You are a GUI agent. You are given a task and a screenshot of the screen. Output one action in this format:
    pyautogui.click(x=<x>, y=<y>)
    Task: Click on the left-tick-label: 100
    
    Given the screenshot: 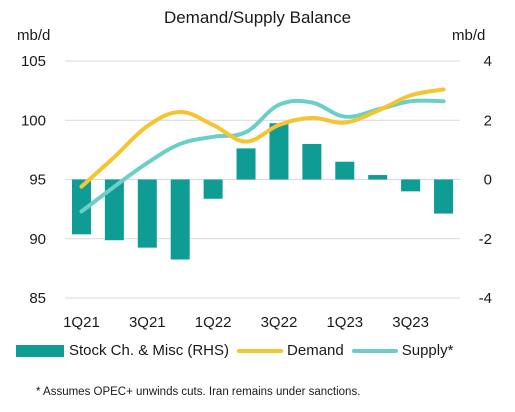 What is the action you would take?
    pyautogui.click(x=33, y=120)
    